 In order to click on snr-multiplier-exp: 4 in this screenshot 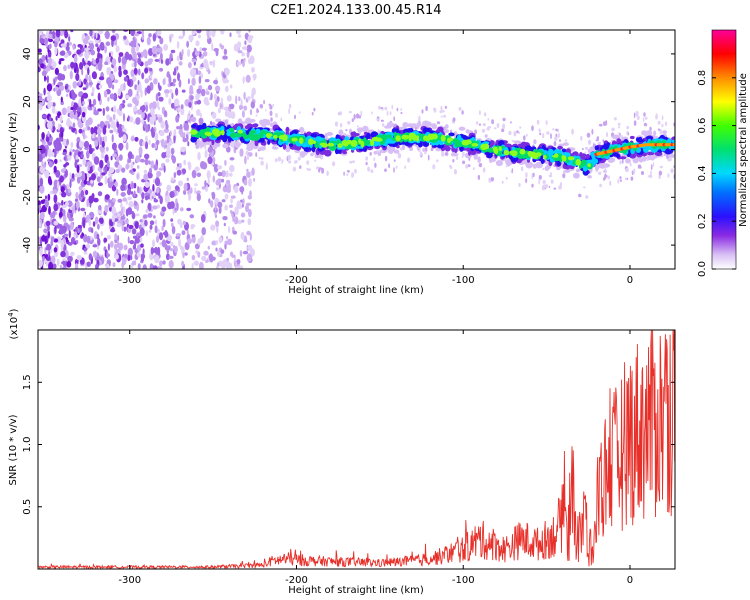, I will do `click(11, 314)`.